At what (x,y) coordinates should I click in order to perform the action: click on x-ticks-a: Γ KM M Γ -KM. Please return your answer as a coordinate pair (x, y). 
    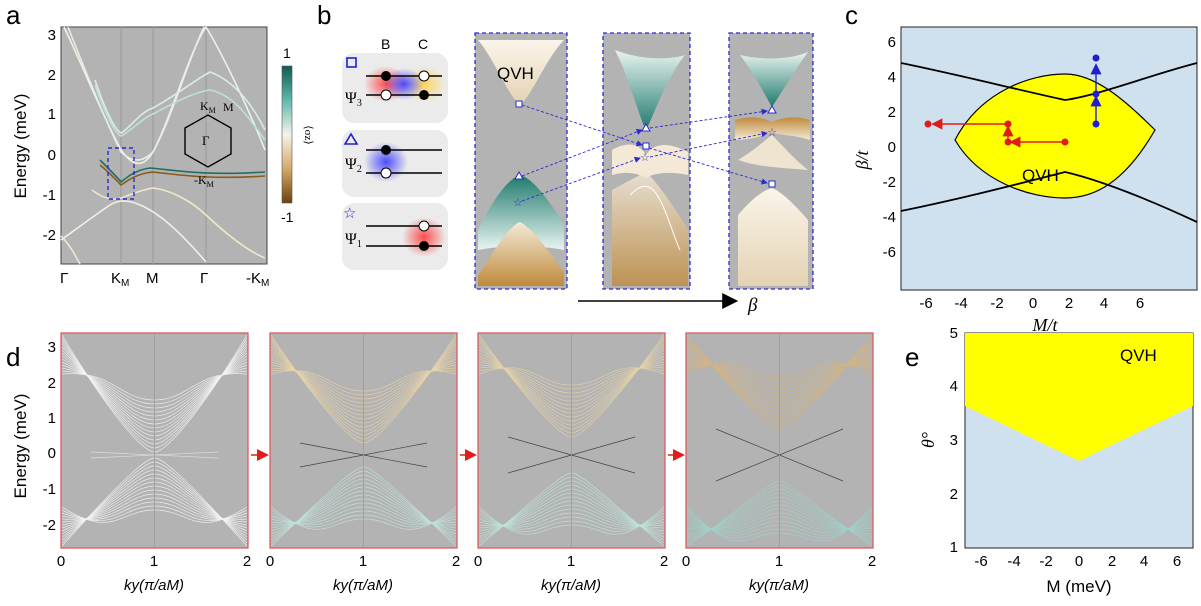
    Looking at the image, I should click on (164, 279).